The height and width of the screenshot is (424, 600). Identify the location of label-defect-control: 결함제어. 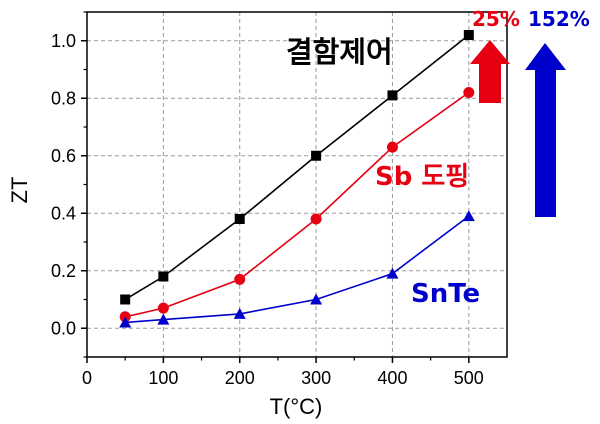
(339, 52).